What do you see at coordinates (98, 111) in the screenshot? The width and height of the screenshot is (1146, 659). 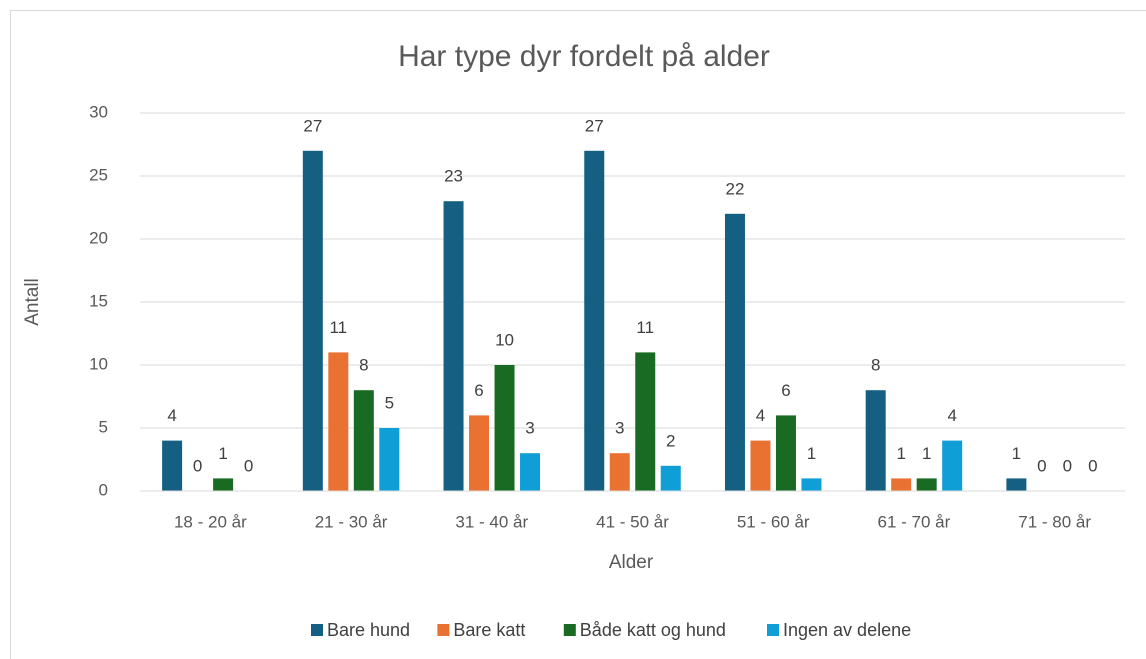 I see `y-tick-label: 30` at bounding box center [98, 111].